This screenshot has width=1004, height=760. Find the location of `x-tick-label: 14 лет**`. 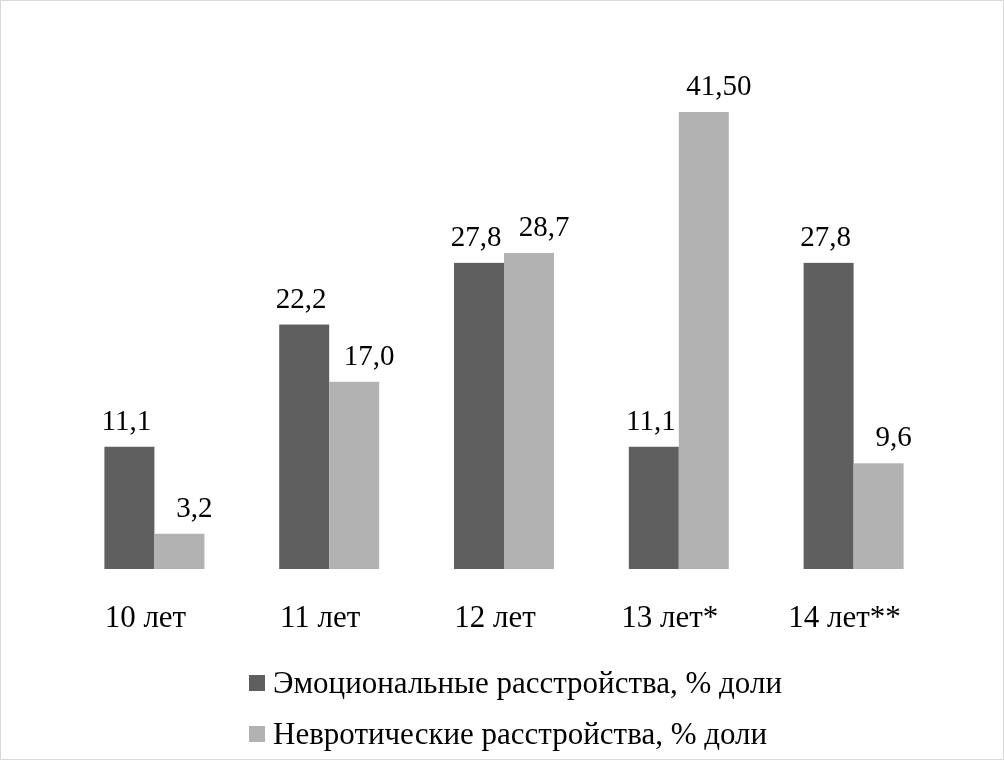

x-tick-label: 14 лет** is located at coordinates (844, 616).